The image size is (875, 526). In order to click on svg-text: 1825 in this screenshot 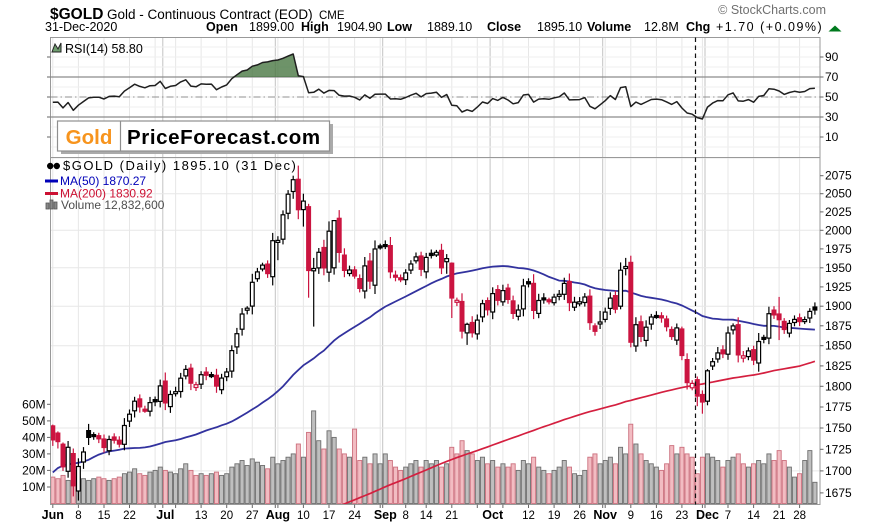, I will do `click(838, 366)`.